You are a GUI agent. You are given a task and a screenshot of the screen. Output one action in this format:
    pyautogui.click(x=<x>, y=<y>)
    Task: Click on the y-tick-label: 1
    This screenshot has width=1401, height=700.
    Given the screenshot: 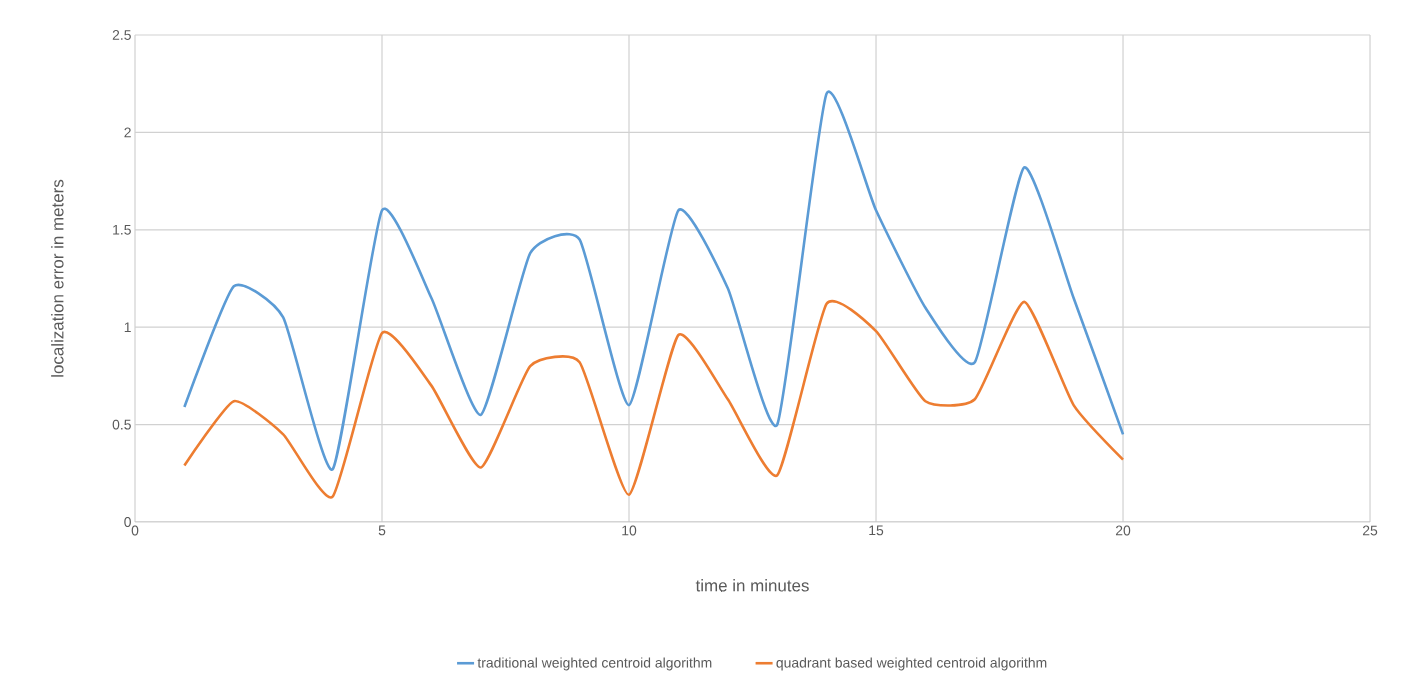 What is the action you would take?
    pyautogui.click(x=127, y=327)
    